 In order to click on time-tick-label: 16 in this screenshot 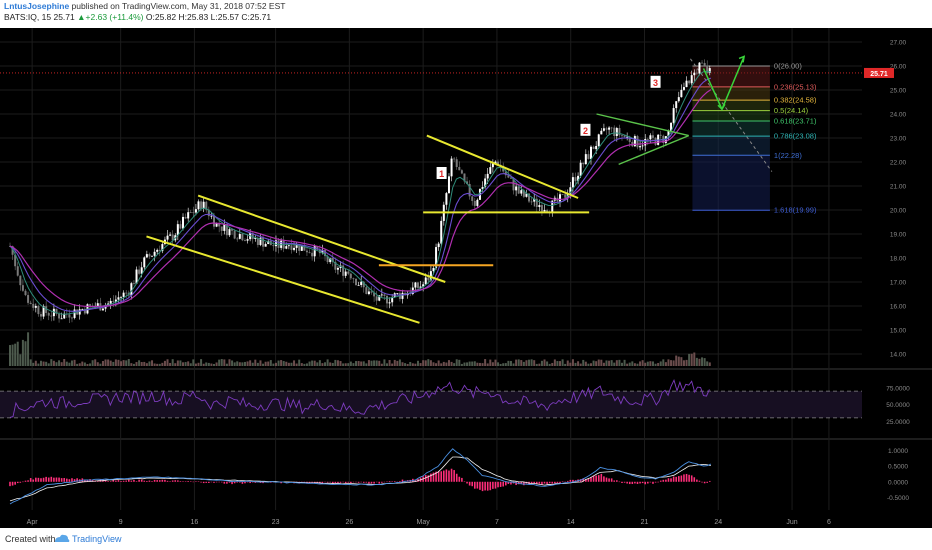, I will do `click(195, 522)`.